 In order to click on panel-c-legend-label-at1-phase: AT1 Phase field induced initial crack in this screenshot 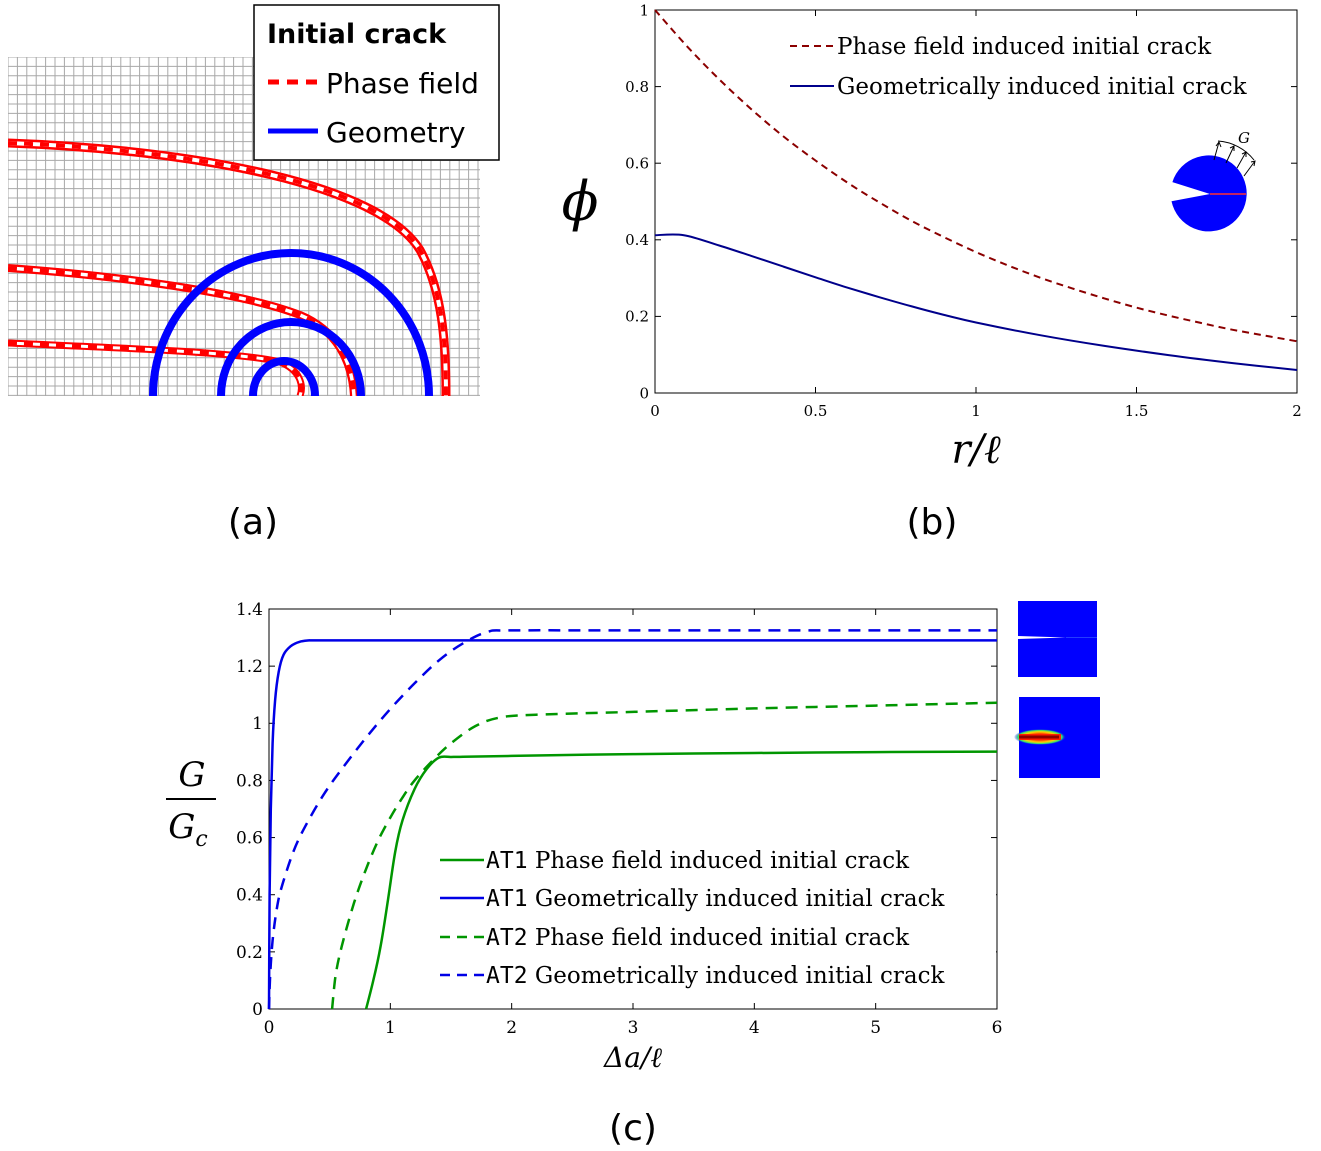, I will do `click(698, 861)`.